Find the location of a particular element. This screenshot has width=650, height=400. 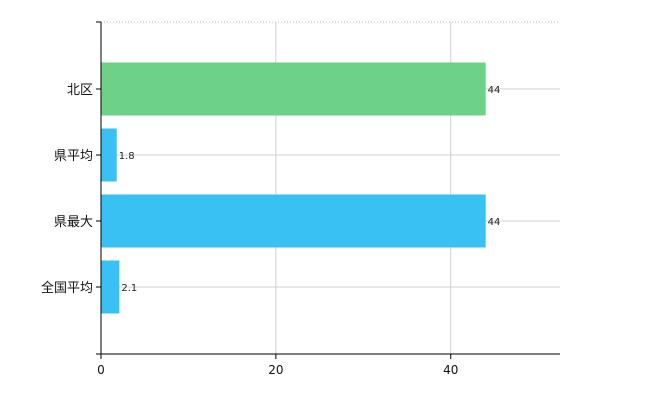

x-tick-label: 0 is located at coordinates (101, 370).